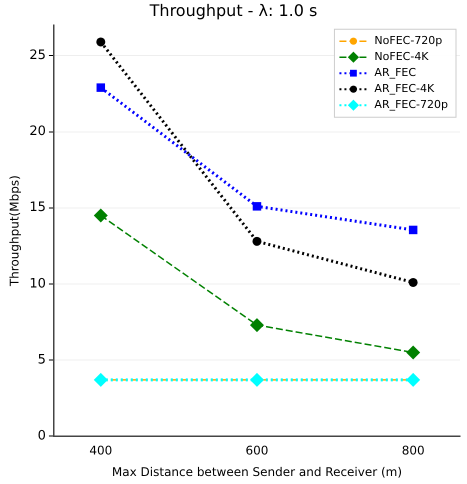 Image resolution: width=467 pixels, height=484 pixels. What do you see at coordinates (42, 360) in the screenshot?
I see `y-tick-label: 5` at bounding box center [42, 360].